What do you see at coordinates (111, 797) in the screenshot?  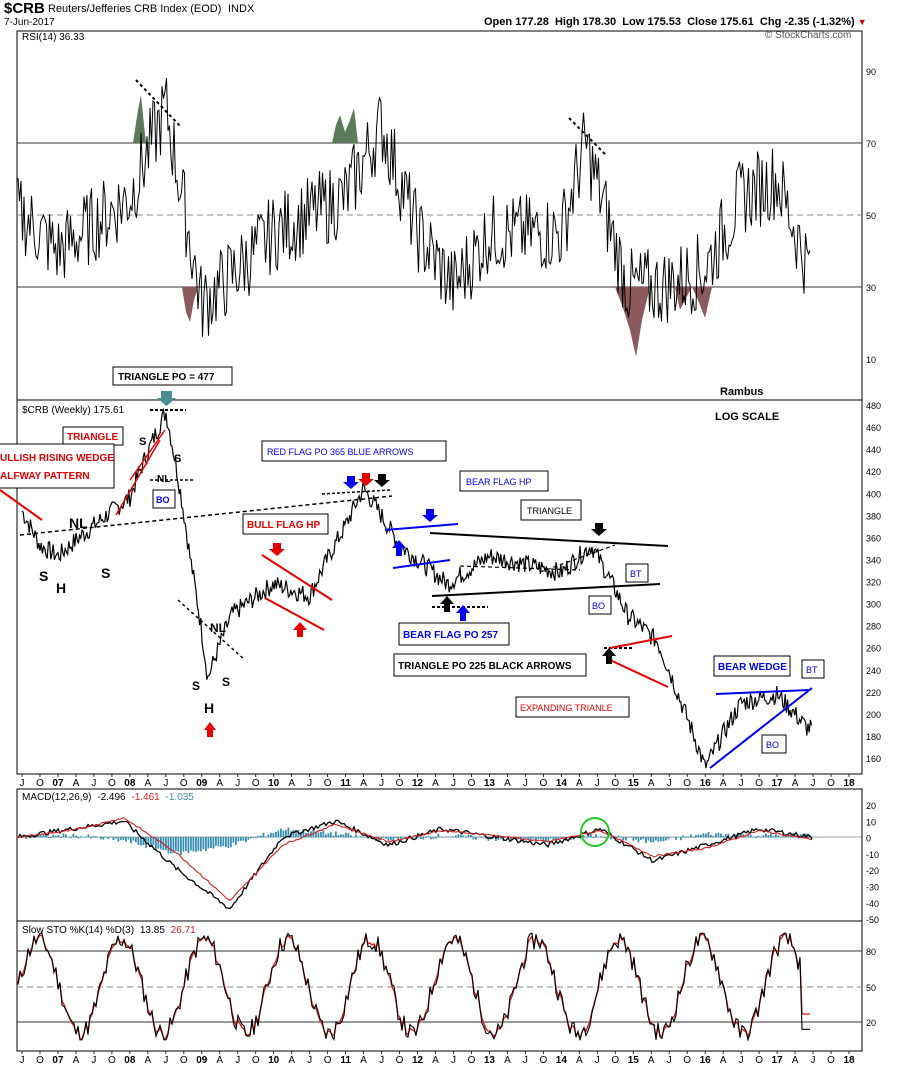 I see `macd-value: -2.496` at bounding box center [111, 797].